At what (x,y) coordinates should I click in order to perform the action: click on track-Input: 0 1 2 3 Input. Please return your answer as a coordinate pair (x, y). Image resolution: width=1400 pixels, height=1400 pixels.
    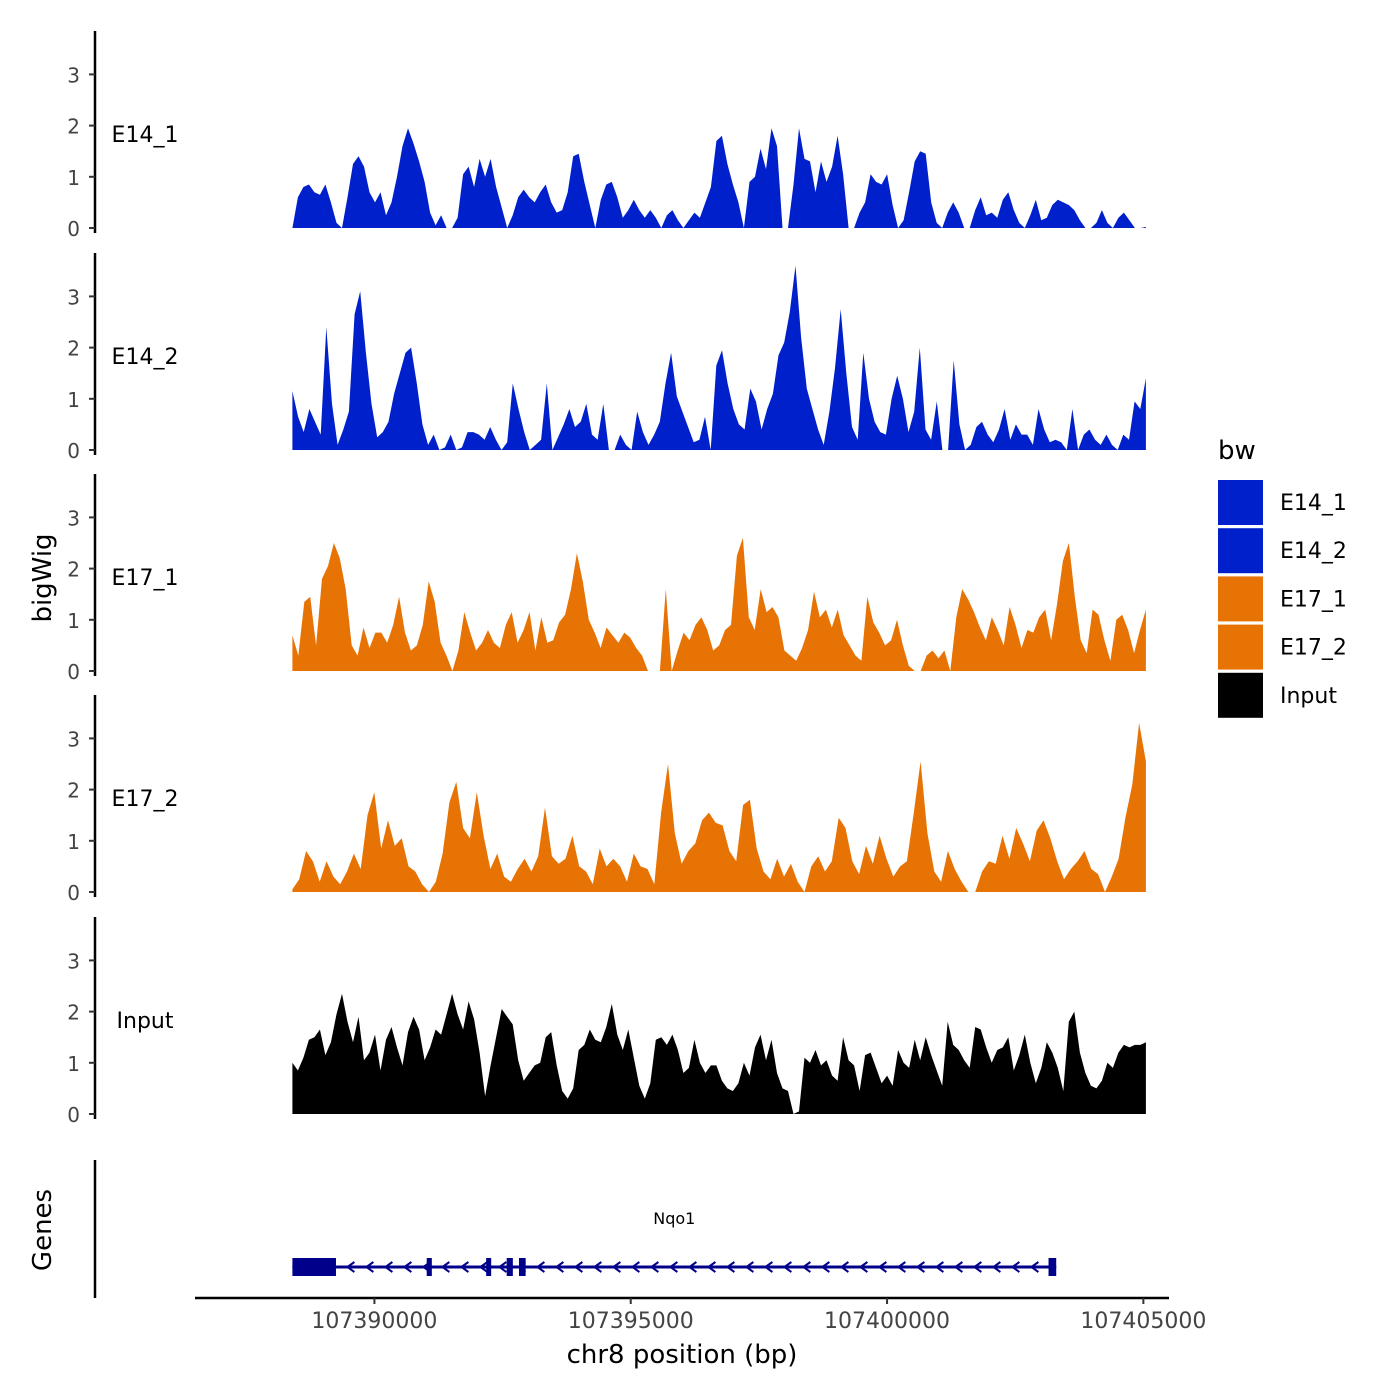
    Looking at the image, I should click on (606, 1022).